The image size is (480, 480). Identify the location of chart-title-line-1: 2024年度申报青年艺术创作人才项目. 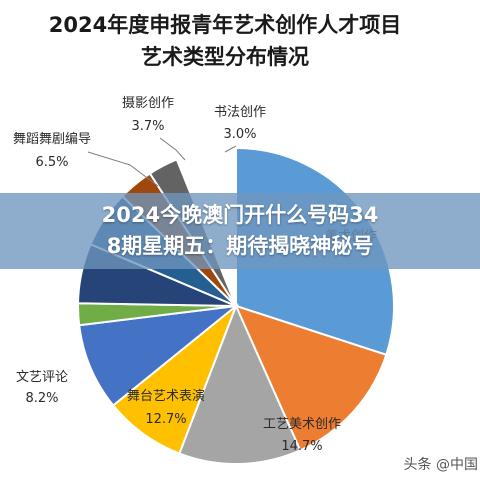
(225, 25).